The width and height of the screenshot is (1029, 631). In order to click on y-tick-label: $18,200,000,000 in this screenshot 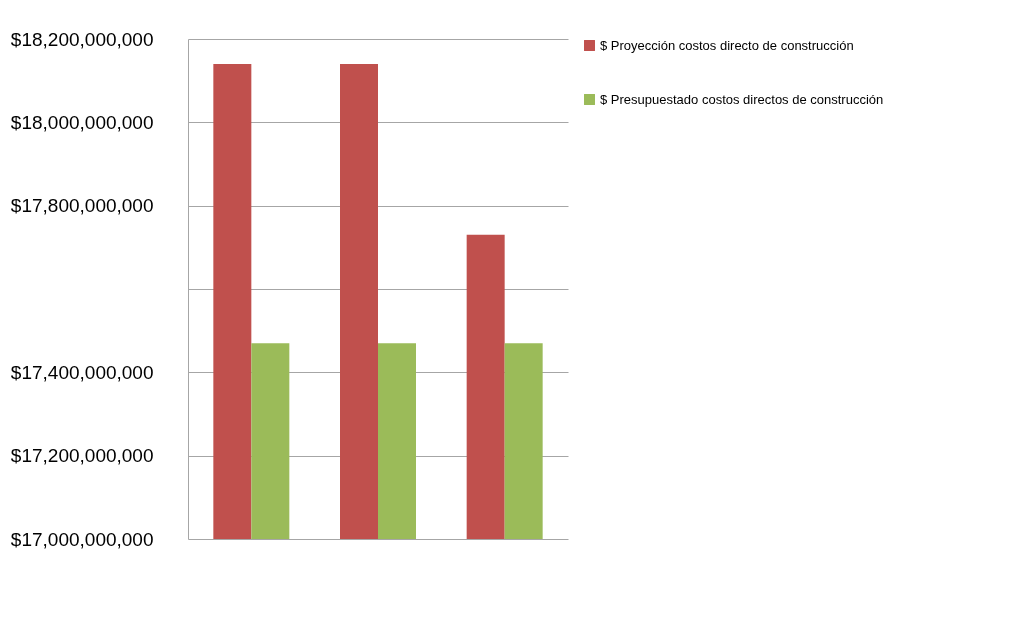, I will do `click(82, 39)`.